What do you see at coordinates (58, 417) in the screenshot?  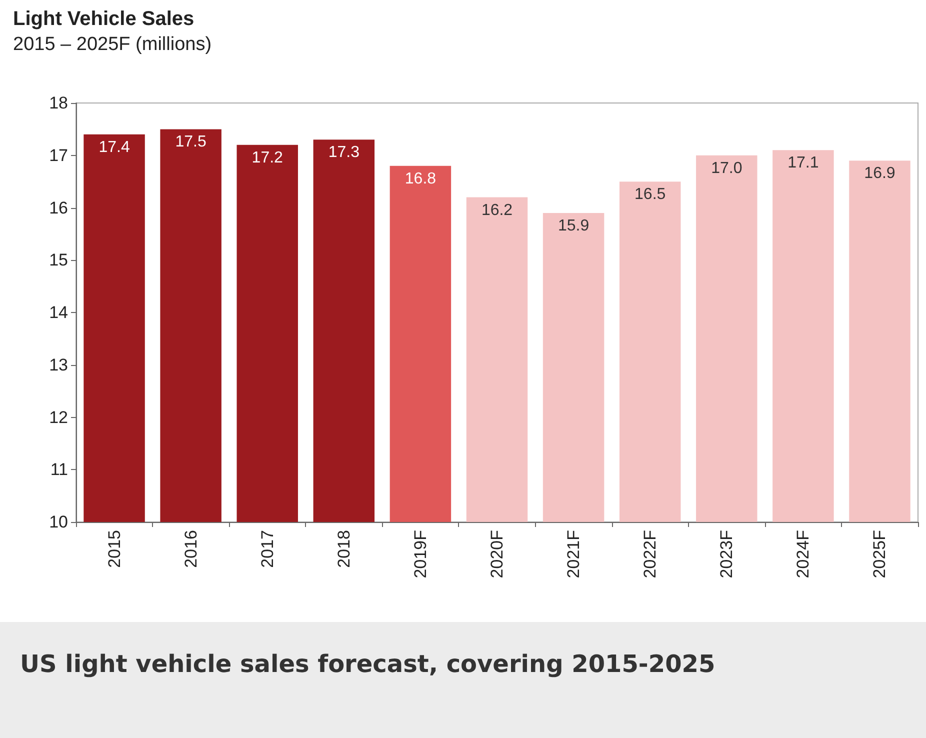 I see `y-tick-label: 12` at bounding box center [58, 417].